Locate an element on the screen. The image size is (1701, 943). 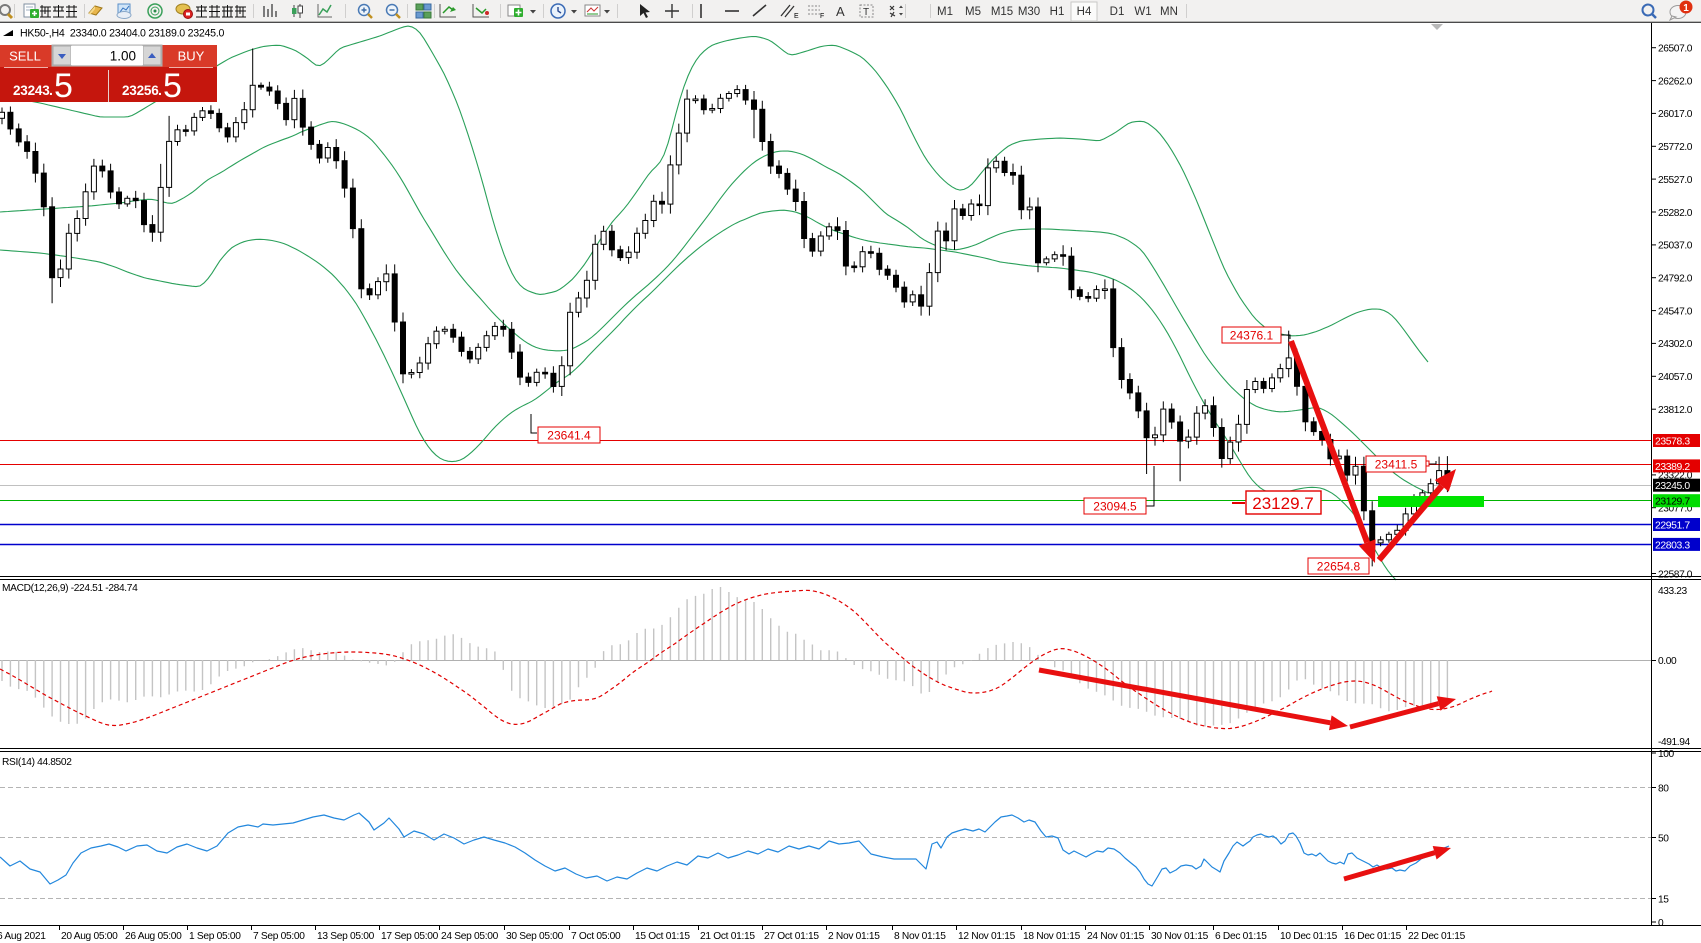
svg-text: T is located at coordinates (866, 12).